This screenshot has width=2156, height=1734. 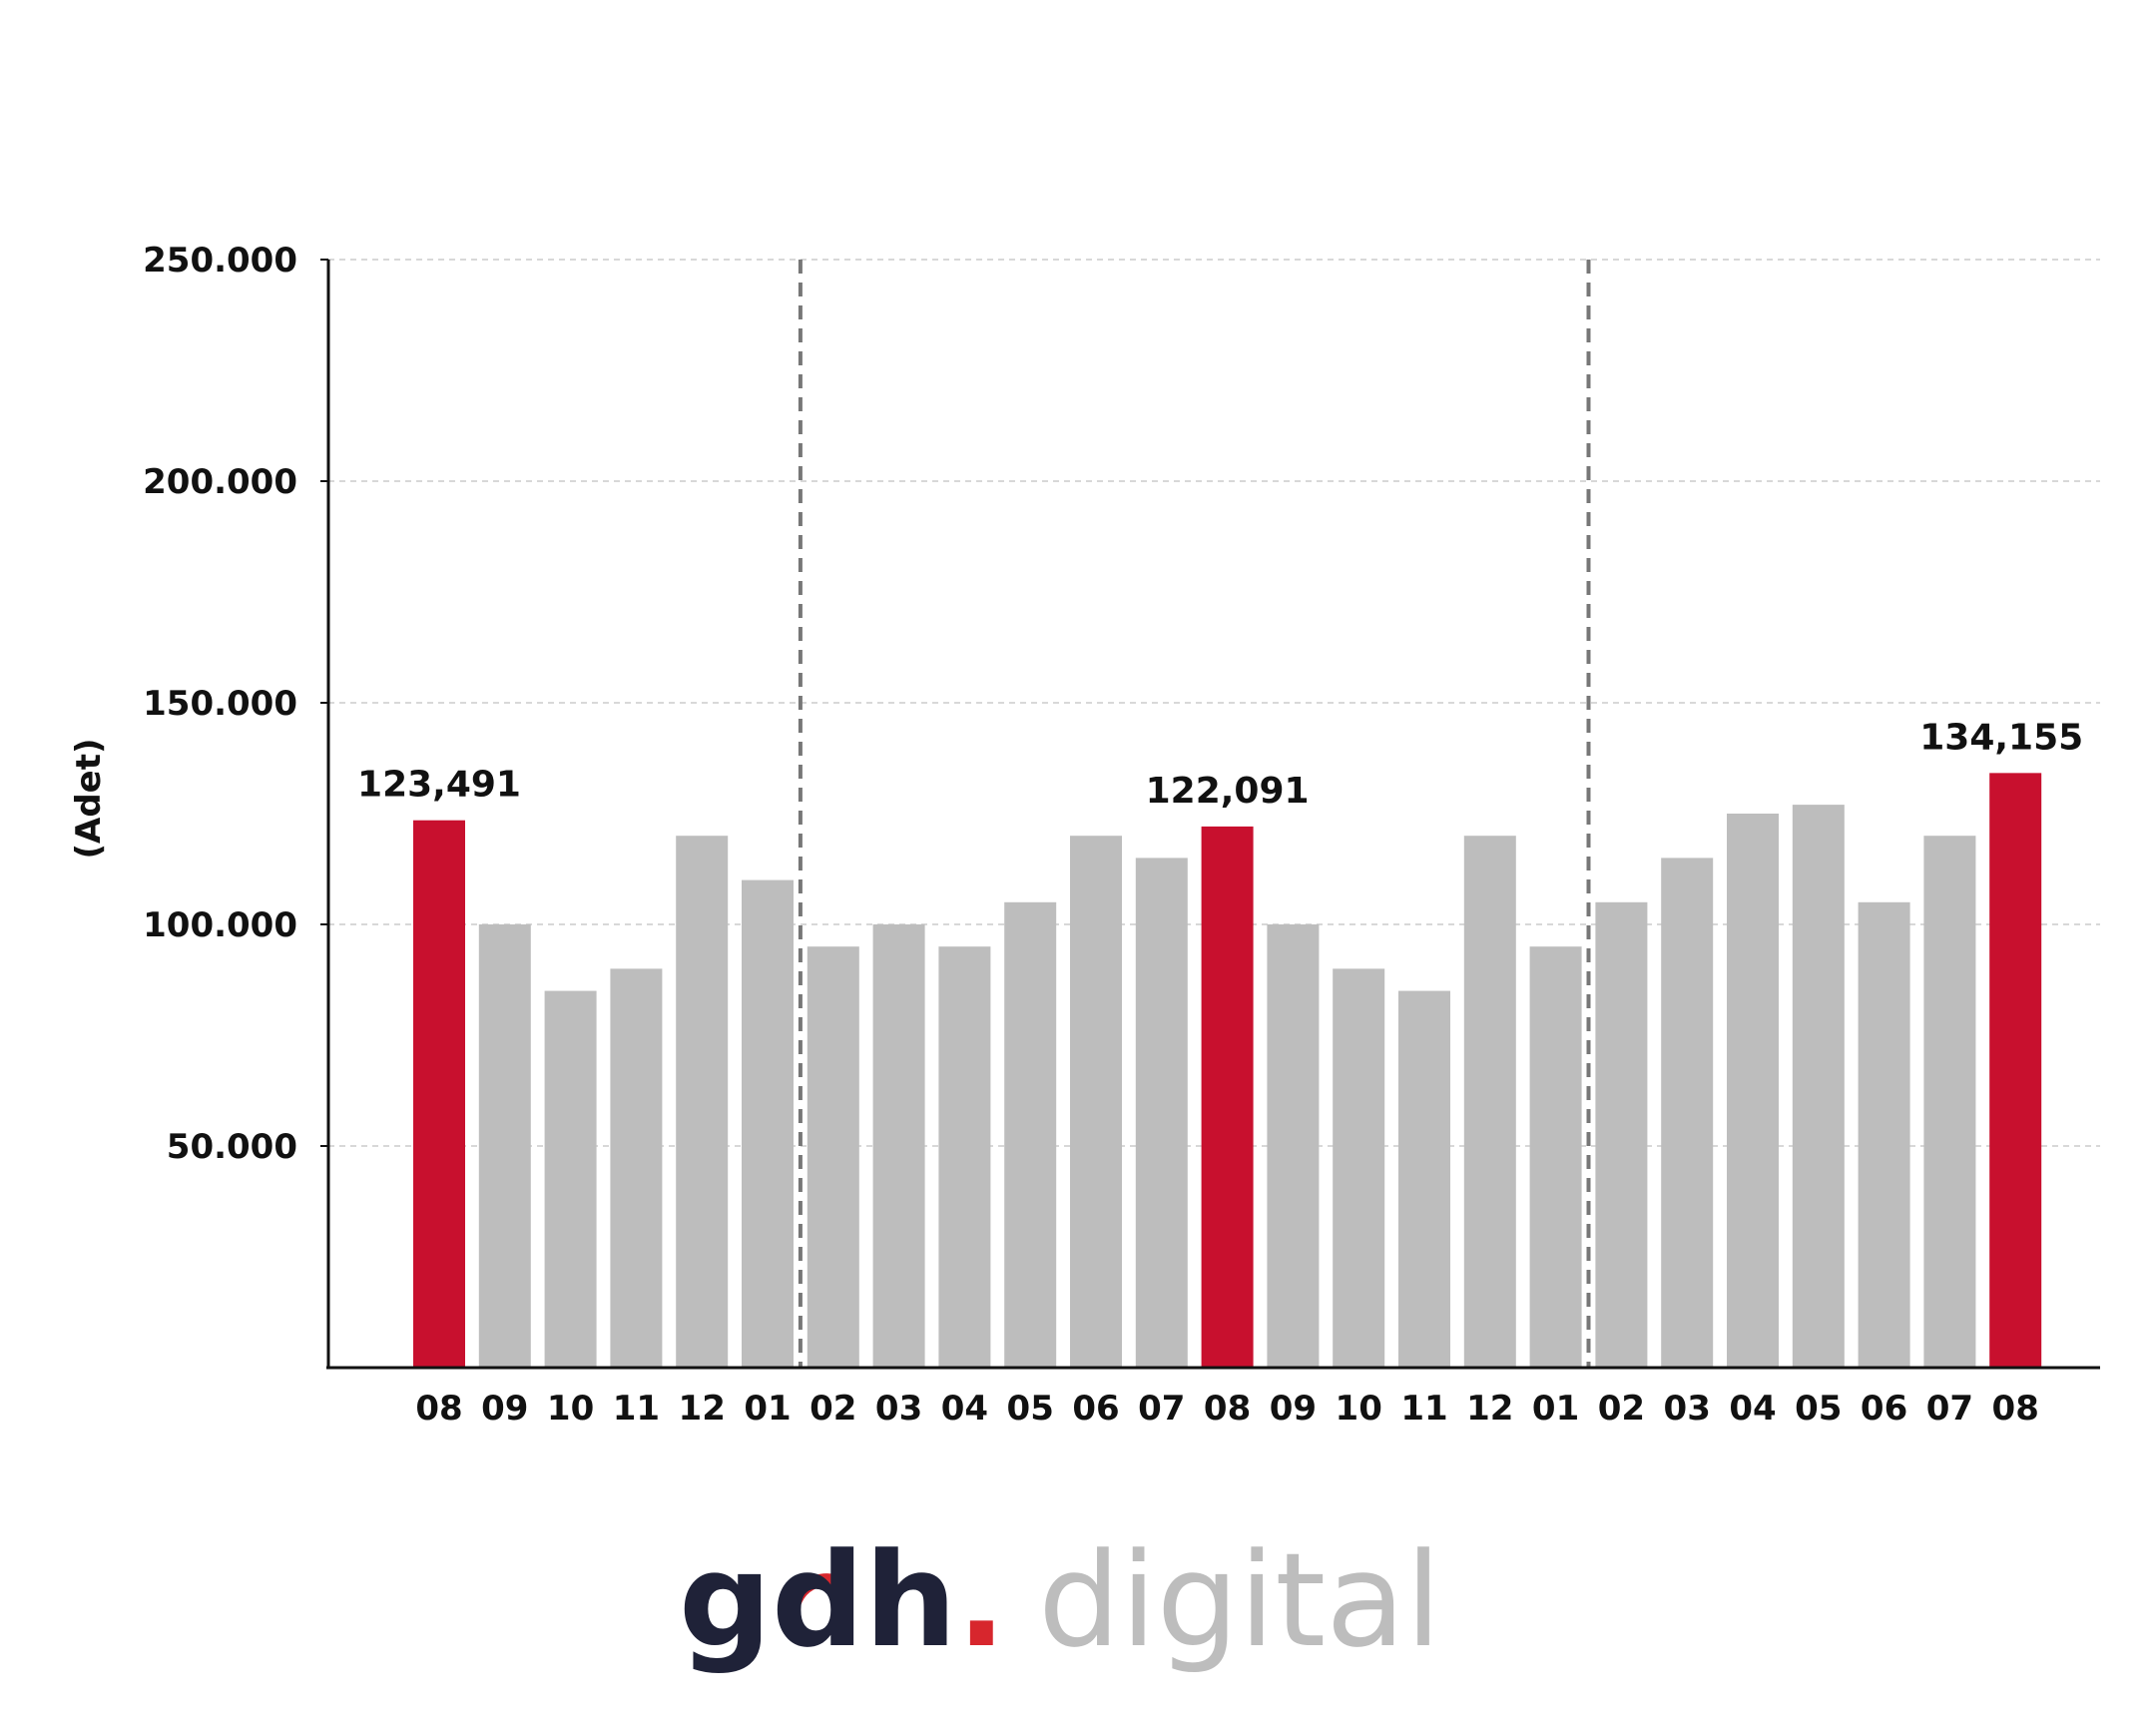 I want to click on gdh-digital-logo: gdh. digital, so click(x=1060, y=1600).